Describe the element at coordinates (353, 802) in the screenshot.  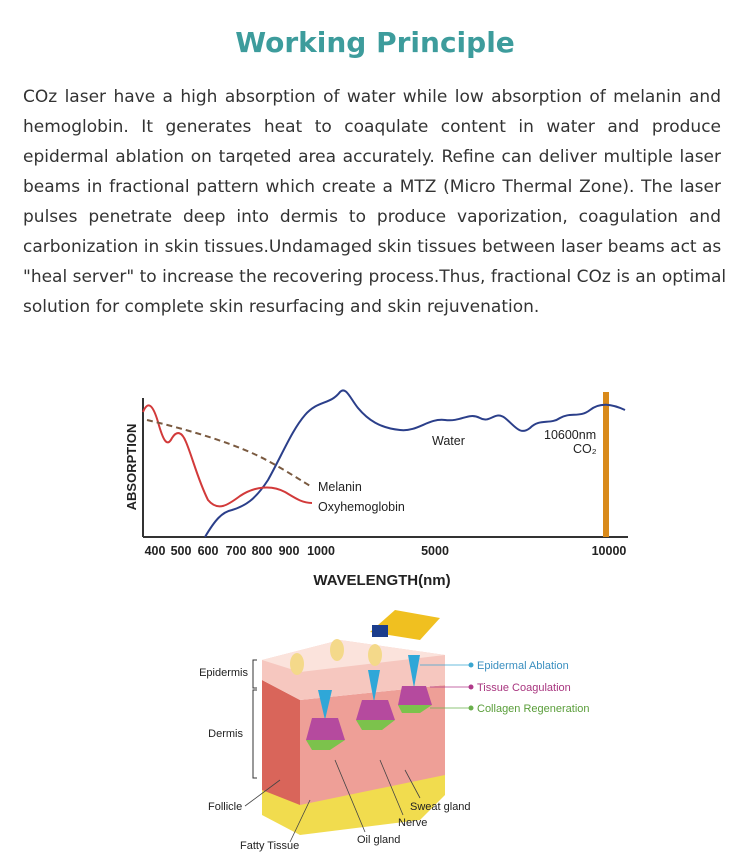
I see `fatty-layer` at that location.